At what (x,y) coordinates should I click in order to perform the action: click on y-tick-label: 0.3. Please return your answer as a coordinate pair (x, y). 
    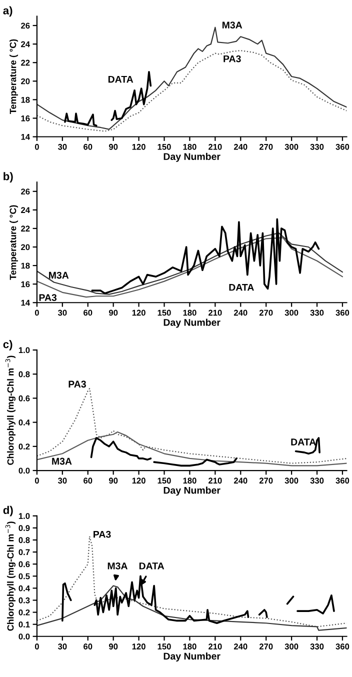
    Looking at the image, I should click on (24, 600).